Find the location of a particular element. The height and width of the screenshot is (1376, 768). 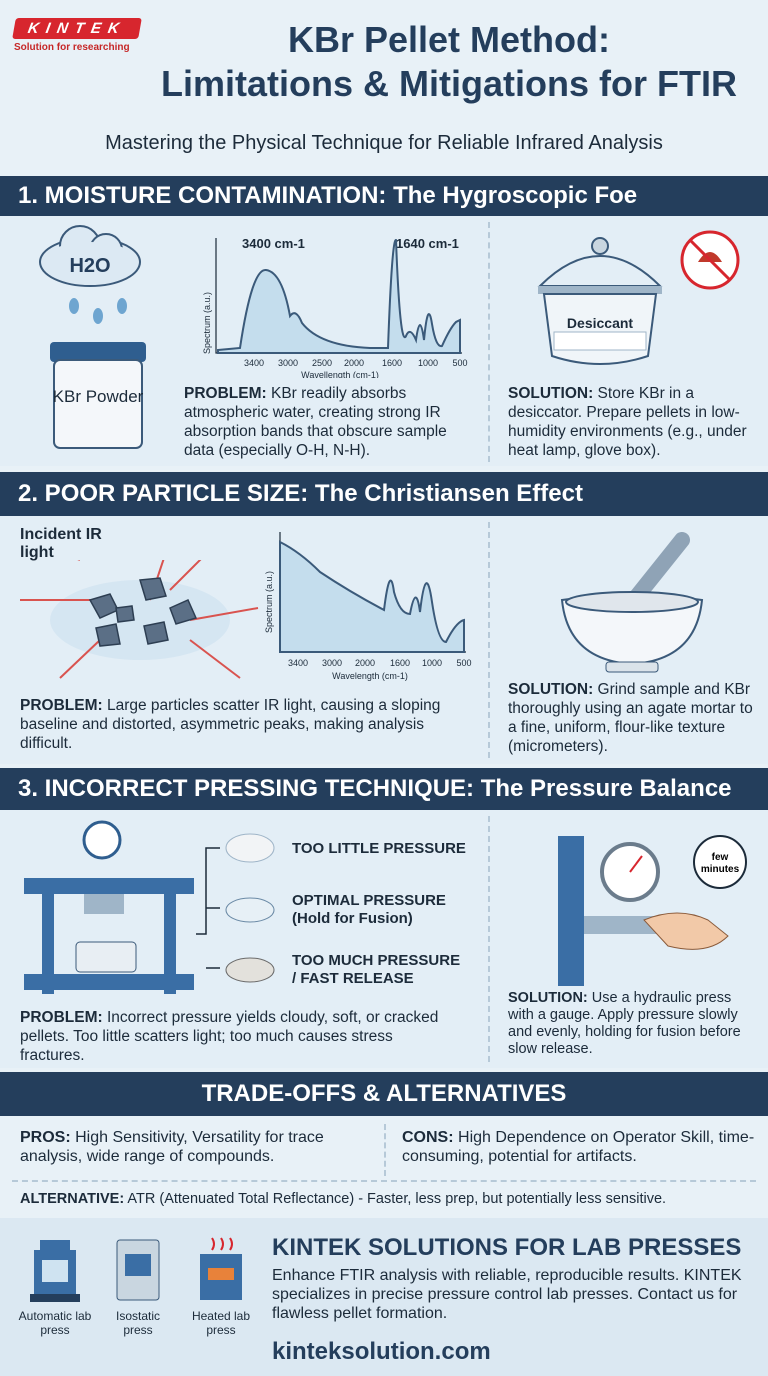

isostatic-press-icon is located at coordinates (138, 1270).